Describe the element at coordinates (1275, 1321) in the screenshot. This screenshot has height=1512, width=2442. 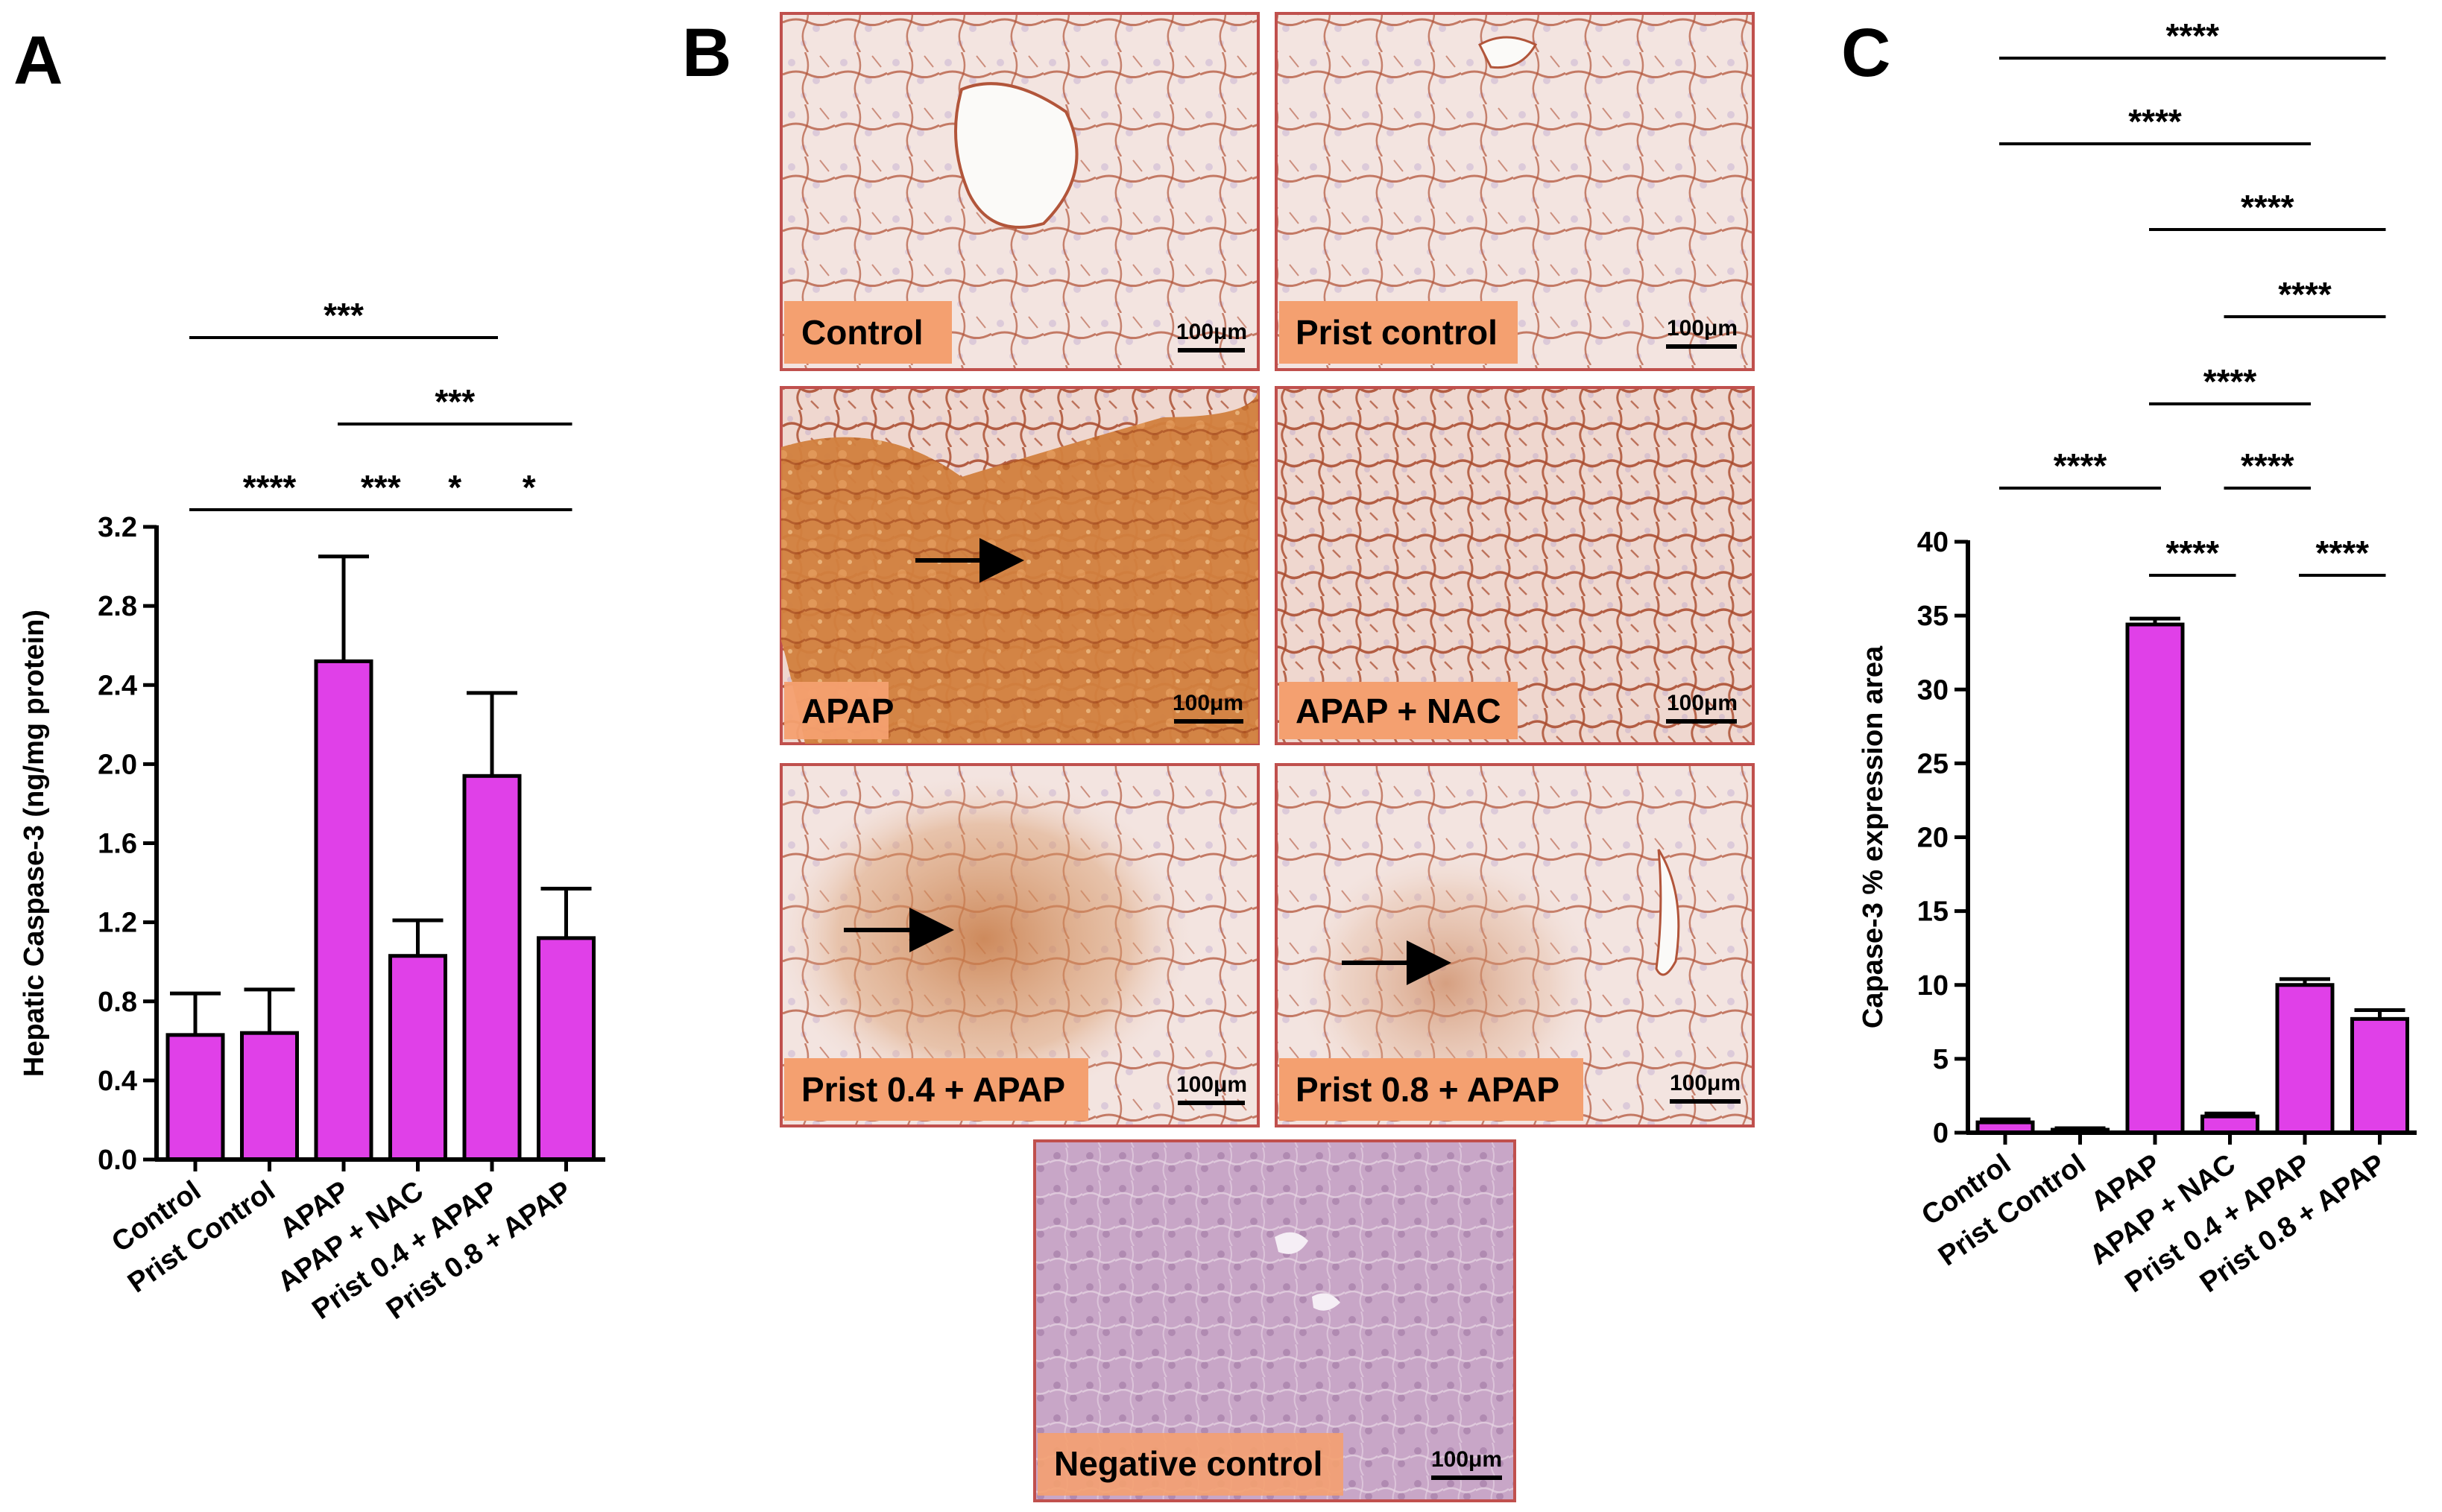
I see `micrograph-negative-control: Negative control 100μm` at that location.